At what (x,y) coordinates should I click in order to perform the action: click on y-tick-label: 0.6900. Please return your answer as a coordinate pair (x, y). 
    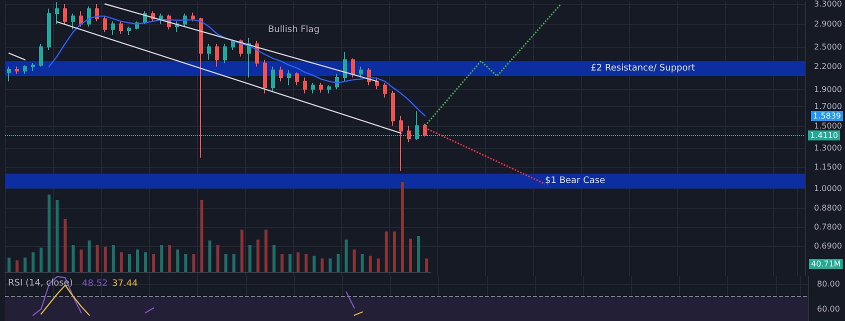
    Looking at the image, I should click on (828, 245).